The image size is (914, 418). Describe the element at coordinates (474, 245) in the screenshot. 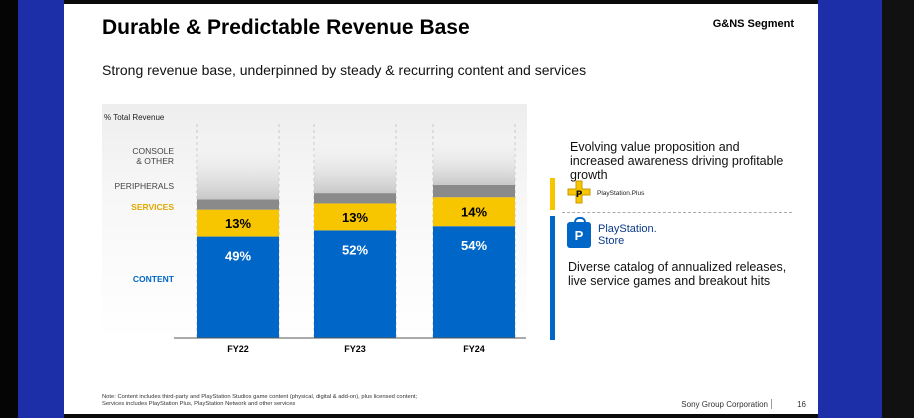

I see `data-label-content: 54%` at that location.